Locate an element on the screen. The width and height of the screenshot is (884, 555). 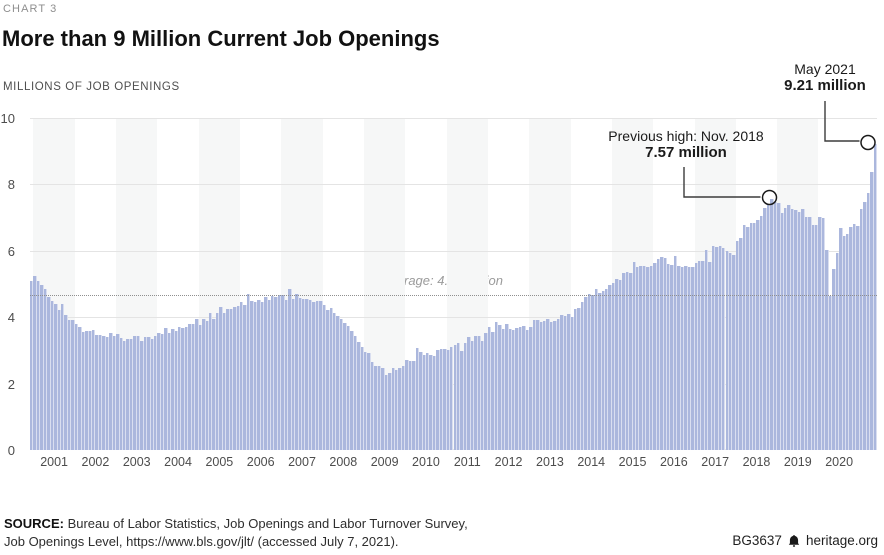
x-tick-2019: 2019 is located at coordinates (797, 462).